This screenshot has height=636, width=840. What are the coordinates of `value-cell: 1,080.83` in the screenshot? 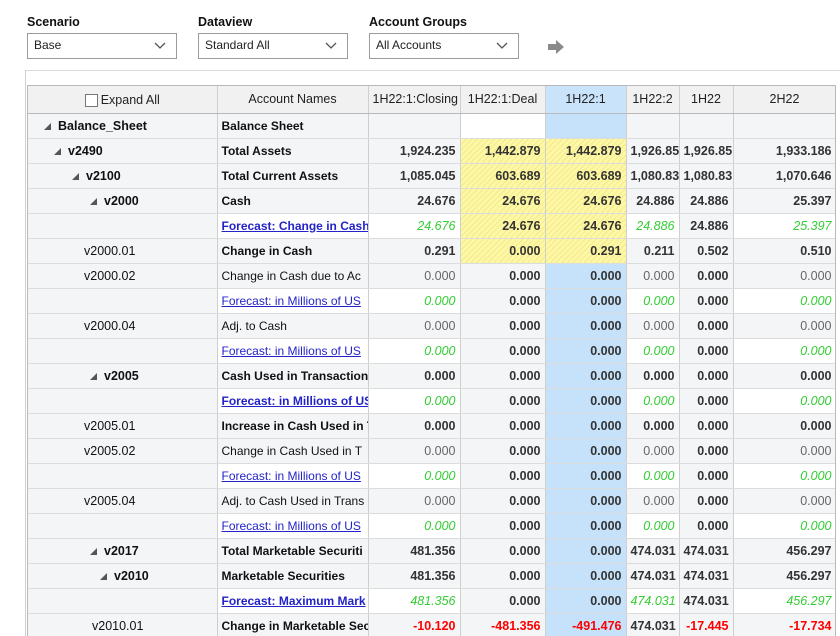 It's located at (706, 176).